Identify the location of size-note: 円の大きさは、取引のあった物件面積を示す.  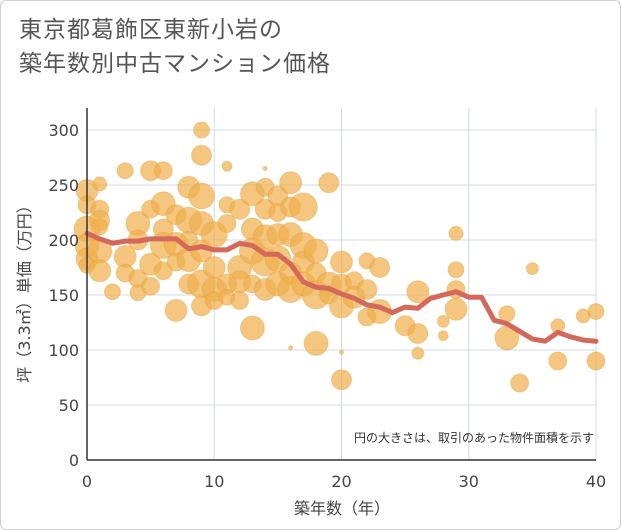
(474, 437).